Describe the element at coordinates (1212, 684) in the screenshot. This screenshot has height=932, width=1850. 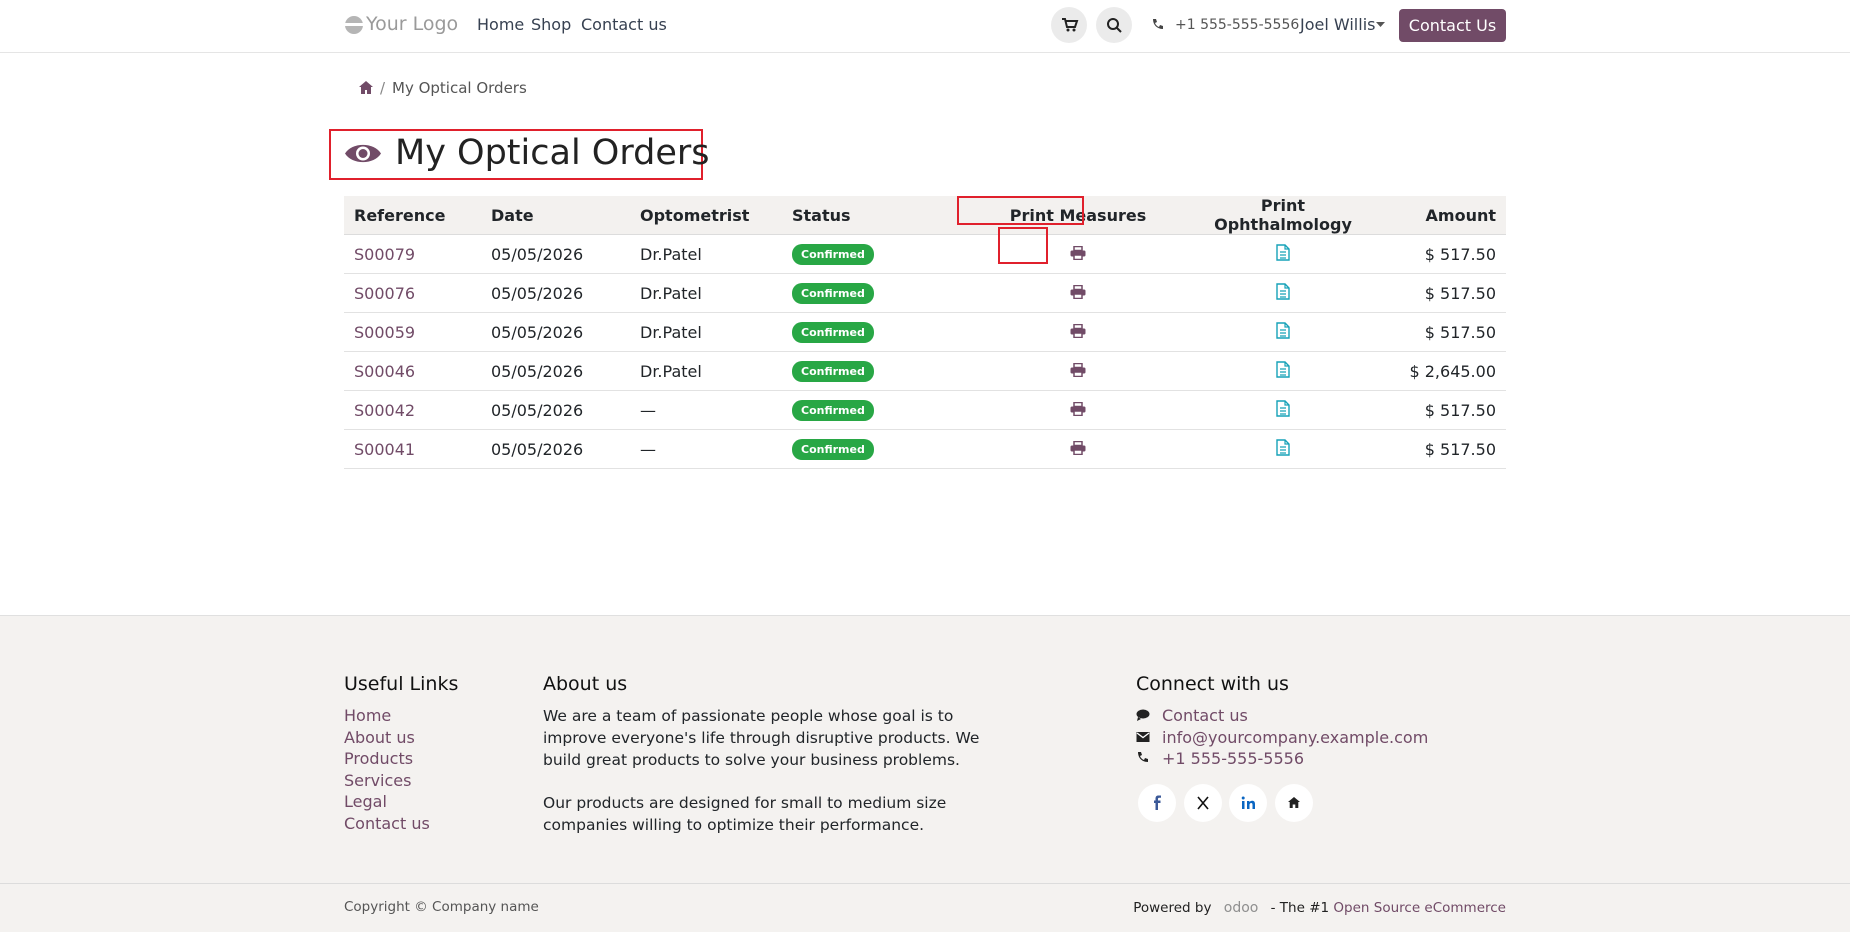
I see `footer-heading: Connect with us` at that location.